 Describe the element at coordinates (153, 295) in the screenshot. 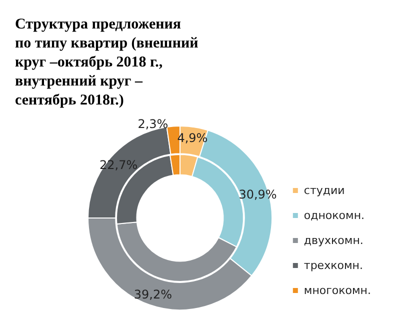

I see `data-label: 39,2%` at that location.